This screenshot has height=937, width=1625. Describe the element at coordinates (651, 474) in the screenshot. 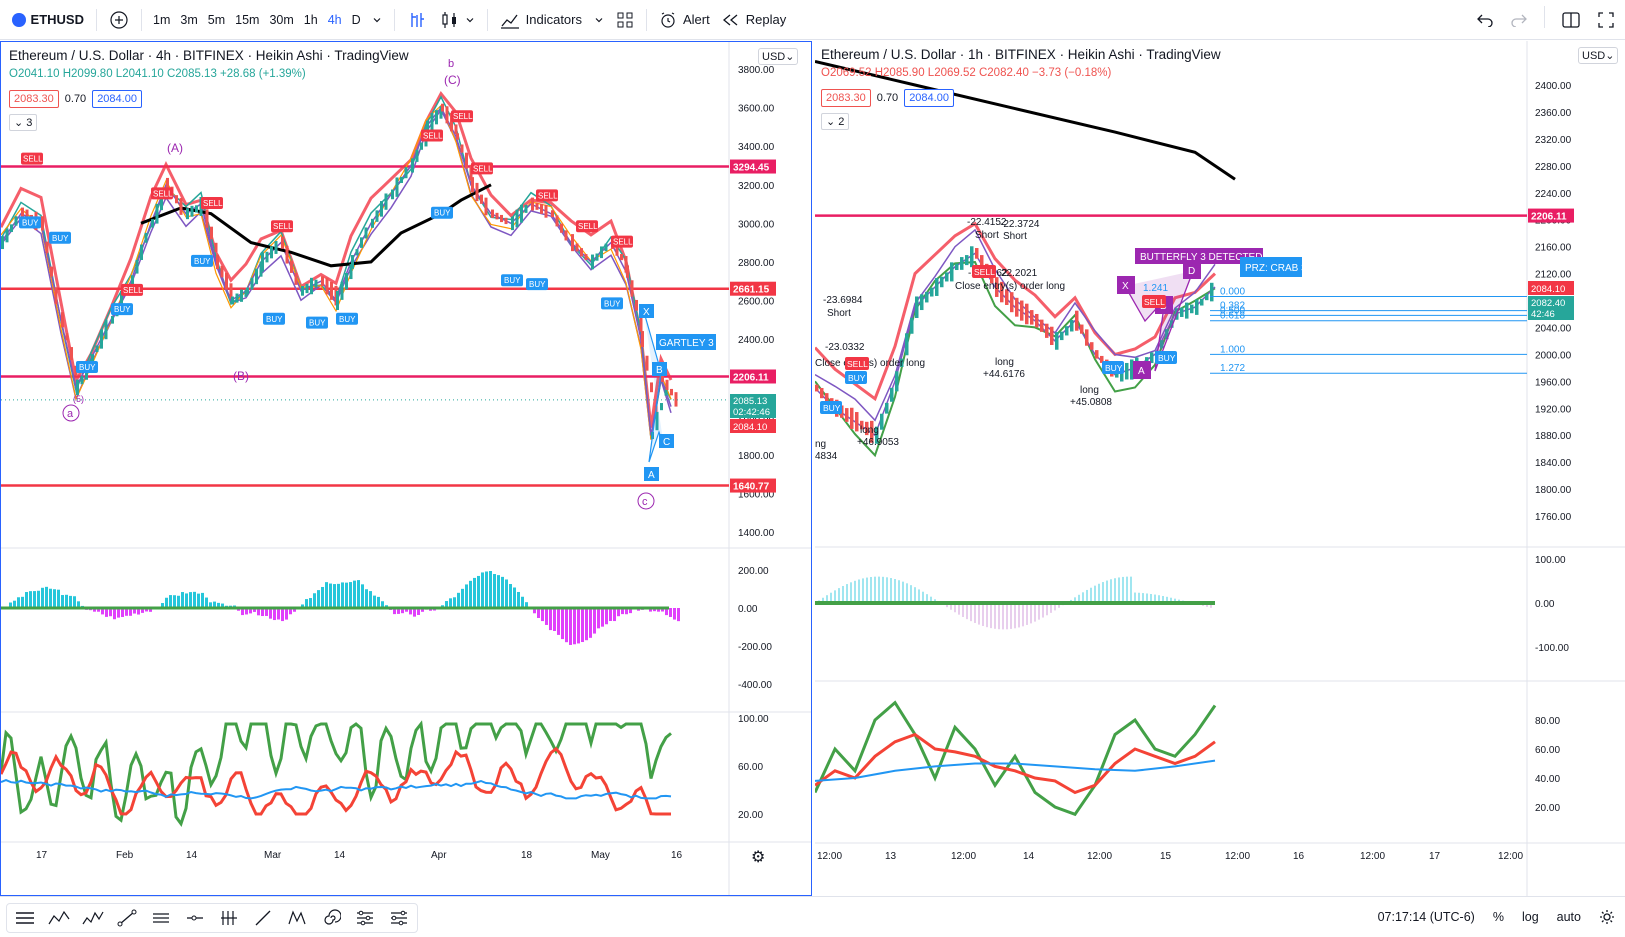

I see `pattern-point-bg` at that location.